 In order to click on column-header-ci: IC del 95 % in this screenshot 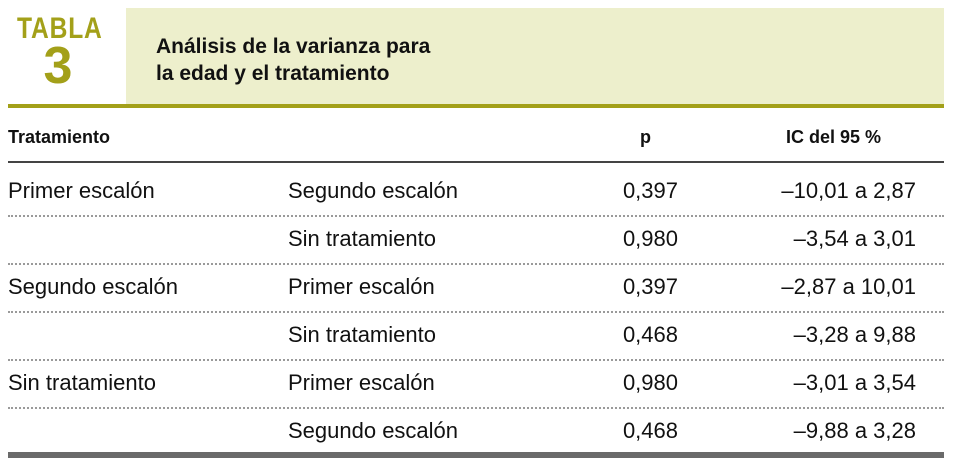, I will do `click(834, 137)`.